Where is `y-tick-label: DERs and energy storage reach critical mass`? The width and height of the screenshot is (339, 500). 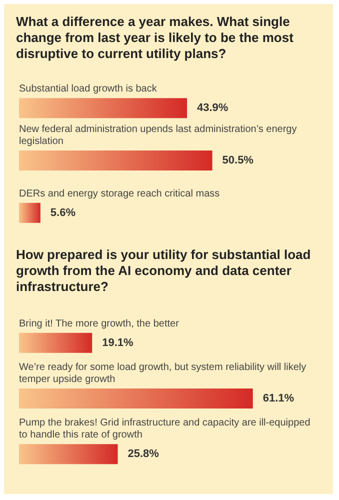 y-tick-label: DERs and energy storage reach critical mass is located at coordinates (119, 194).